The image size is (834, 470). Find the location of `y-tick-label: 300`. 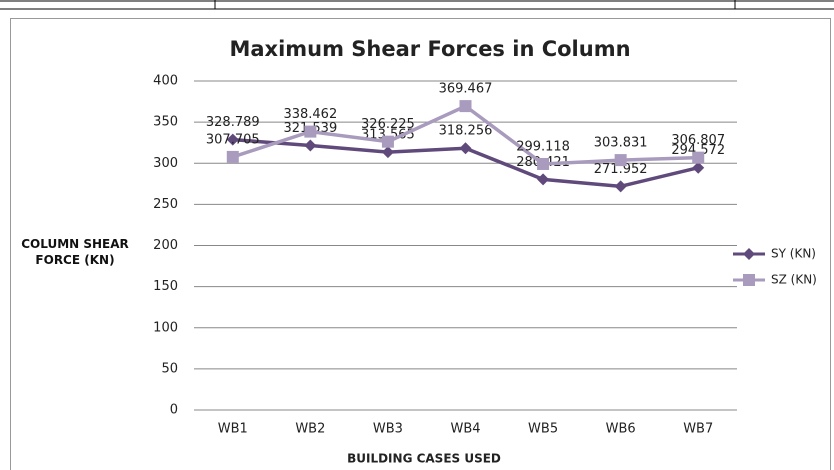

y-tick-label: 300 is located at coordinates (165, 163).